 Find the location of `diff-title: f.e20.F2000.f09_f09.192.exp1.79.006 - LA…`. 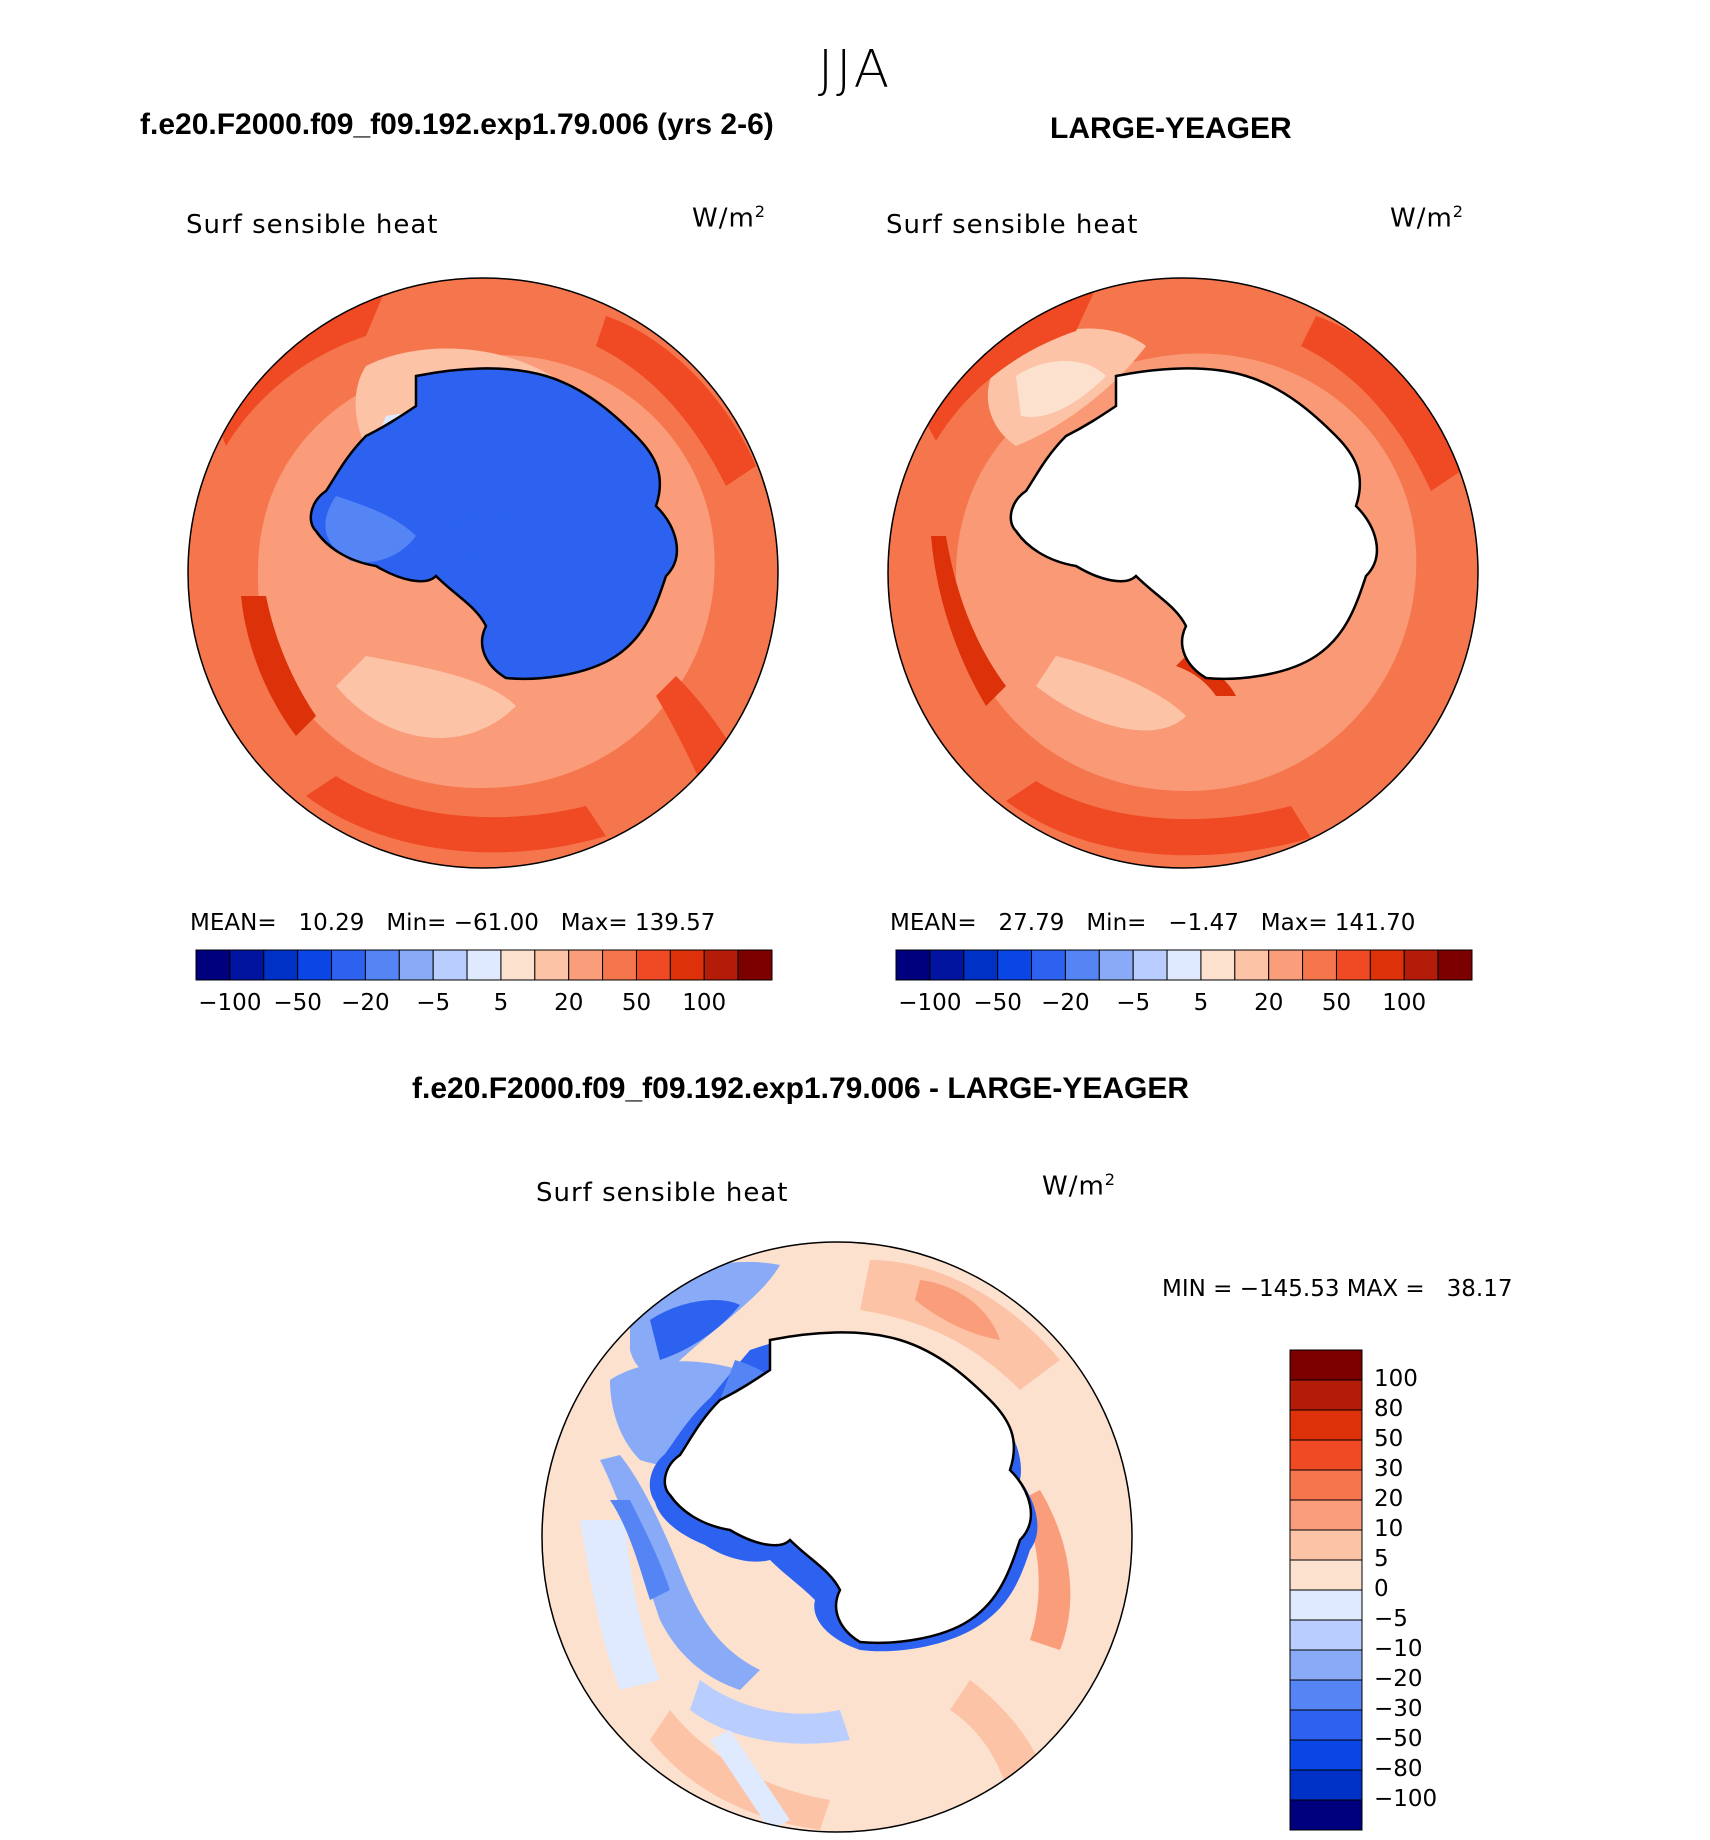

diff-title: f.e20.F2000.f09_f09.192.exp1.79.006 - LA… is located at coordinates (801, 1088).